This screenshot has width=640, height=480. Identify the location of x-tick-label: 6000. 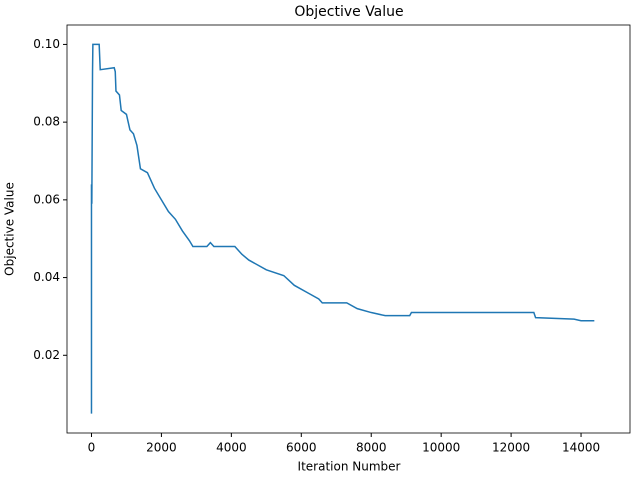
(301, 448).